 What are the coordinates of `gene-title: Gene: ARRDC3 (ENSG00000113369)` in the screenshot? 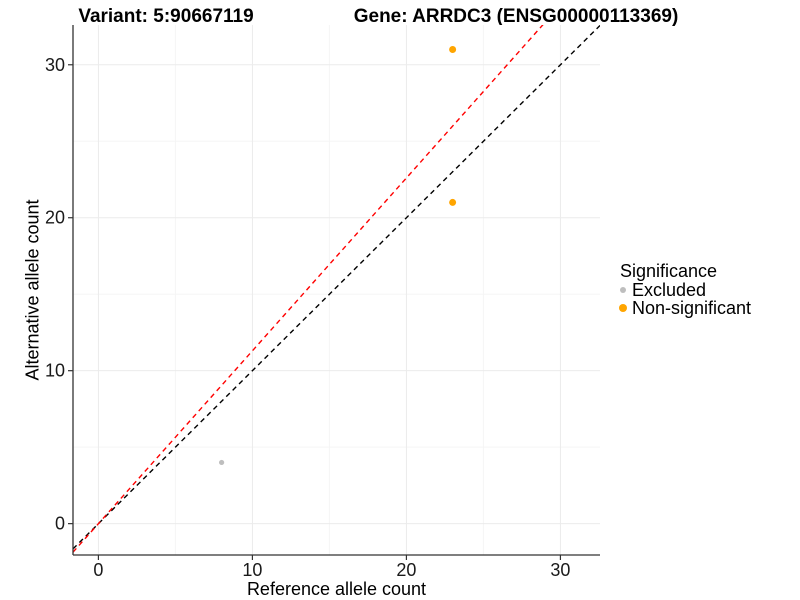 It's located at (516, 16).